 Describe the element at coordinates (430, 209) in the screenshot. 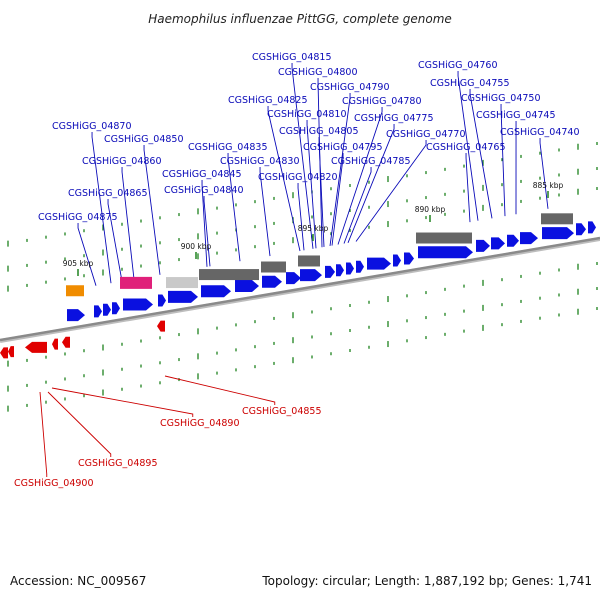

I see `kbp-label: 890 kbp` at that location.